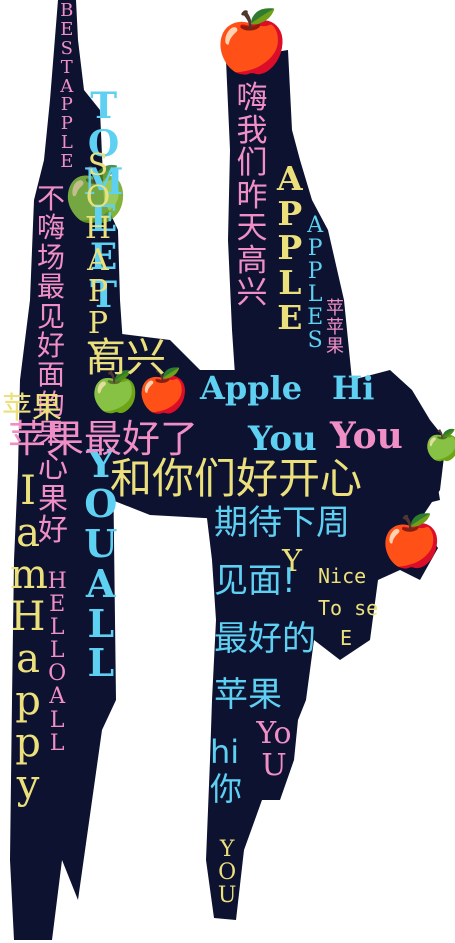 The image size is (455, 943). What do you see at coordinates (236, 478) in the screenshot?
I see `happy-meet-text: 和你们好开心` at bounding box center [236, 478].